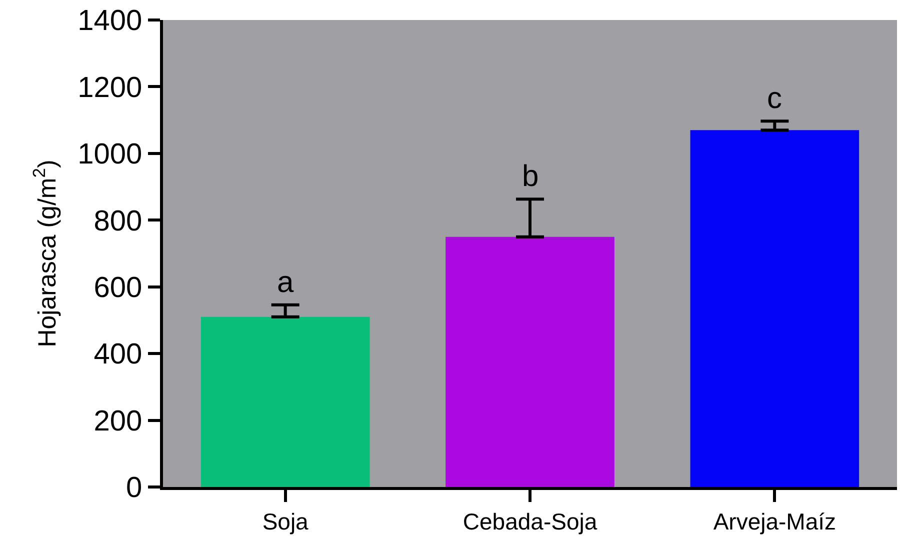  What do you see at coordinates (530, 176) in the screenshot?
I see `annotation: b` at bounding box center [530, 176].